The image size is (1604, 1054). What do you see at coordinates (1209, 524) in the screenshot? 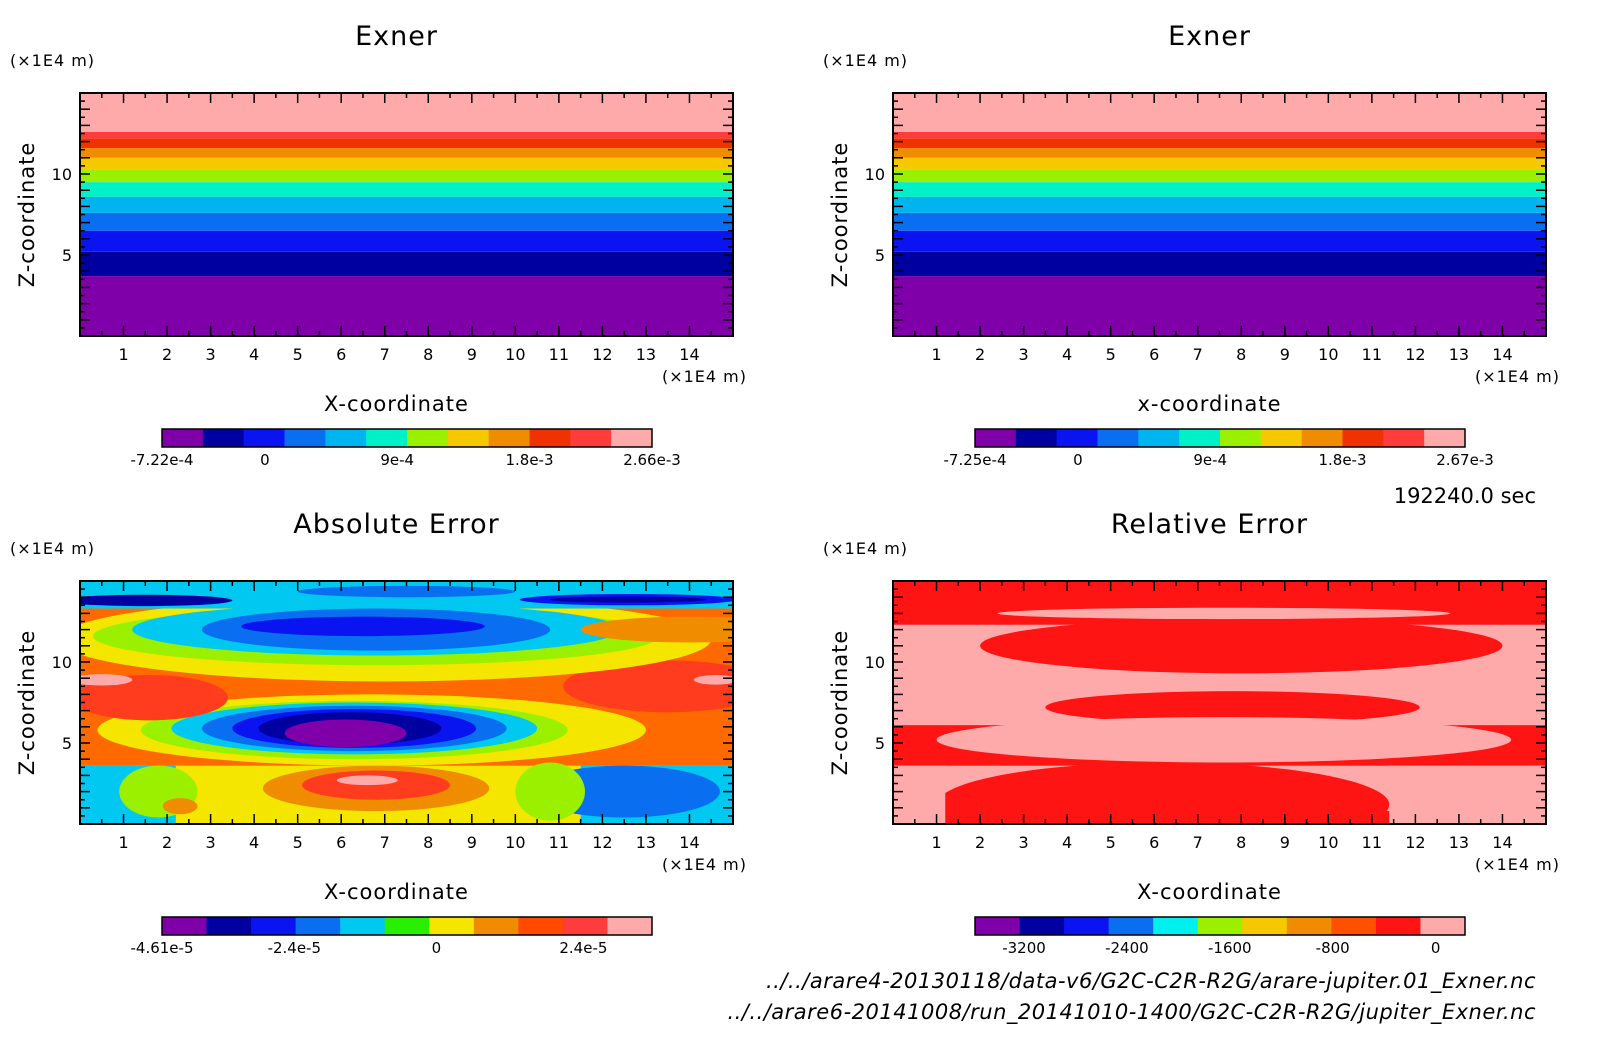
I see `chart-title: Relative Error` at bounding box center [1209, 524].